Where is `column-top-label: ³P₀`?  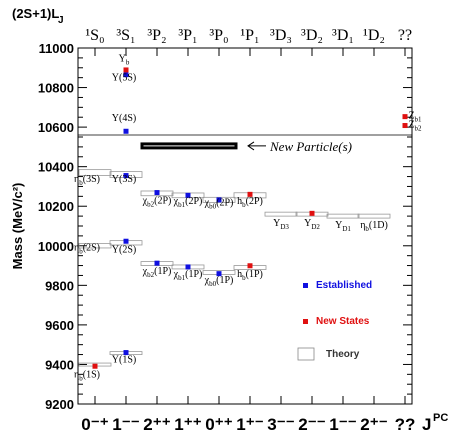
column-top-label: ³P₀ is located at coordinates (218, 35).